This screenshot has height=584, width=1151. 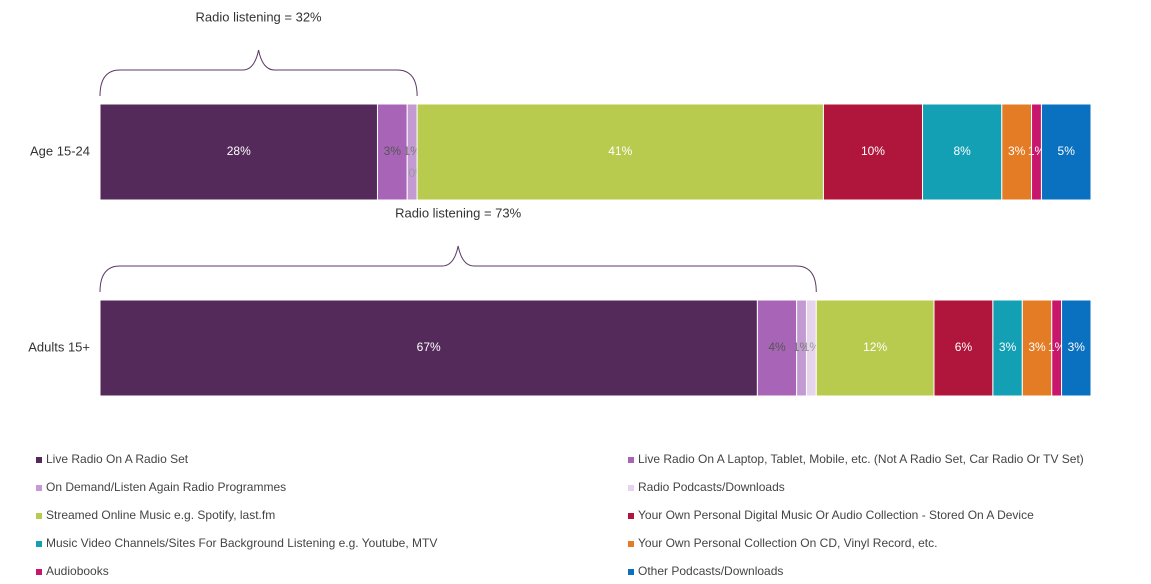 What do you see at coordinates (77, 571) in the screenshot?
I see `legend-label: Audiobooks` at bounding box center [77, 571].